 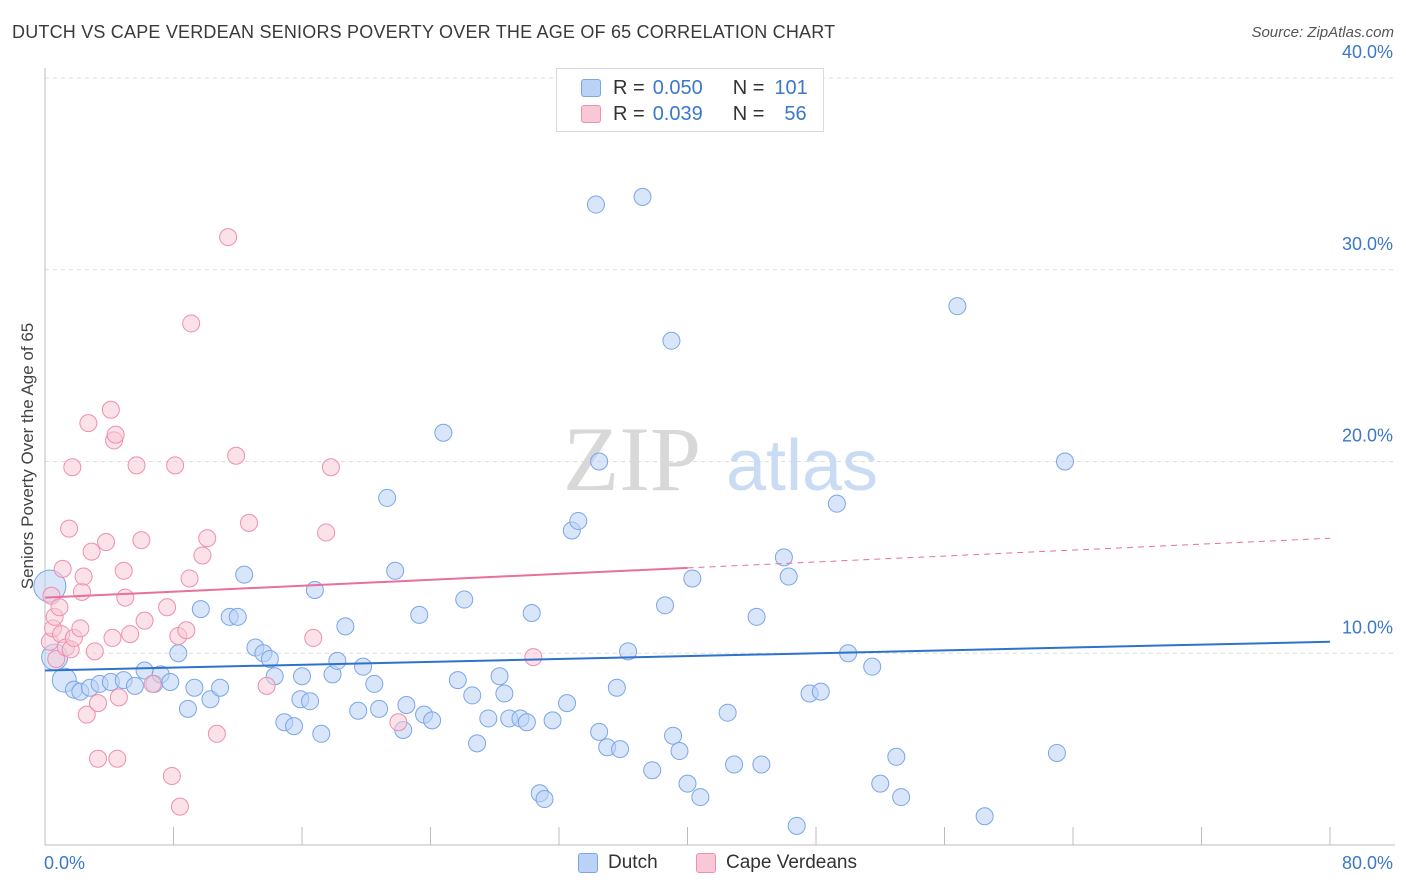 I want to click on x-tick-label: 0.0%, so click(x=64, y=863).